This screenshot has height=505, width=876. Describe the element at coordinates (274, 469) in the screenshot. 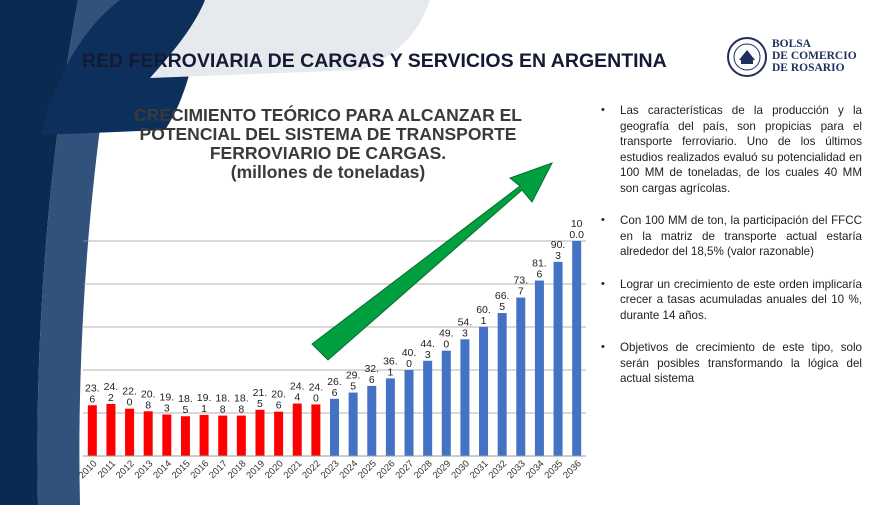

I see `x-tick-label: 2020` at that location.